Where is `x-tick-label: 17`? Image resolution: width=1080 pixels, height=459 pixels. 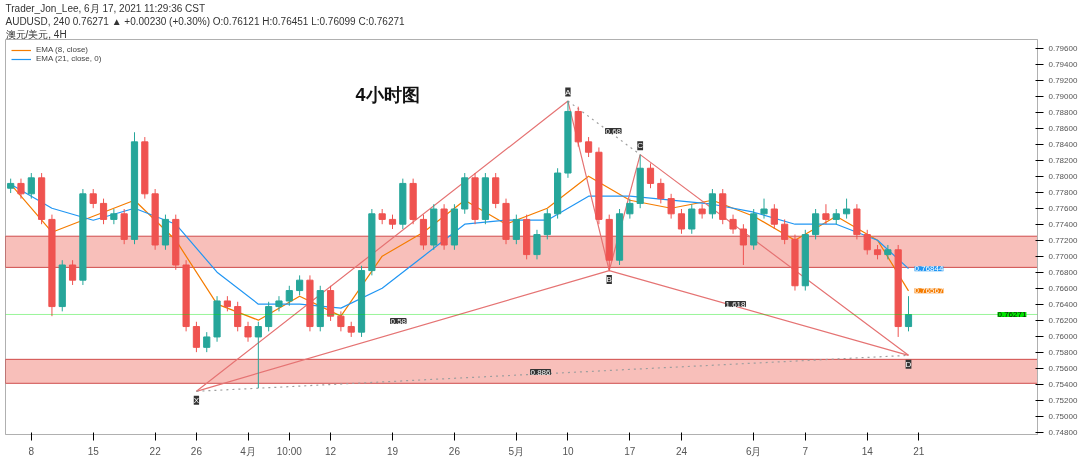
x-tick-label: 17 is located at coordinates (630, 451).